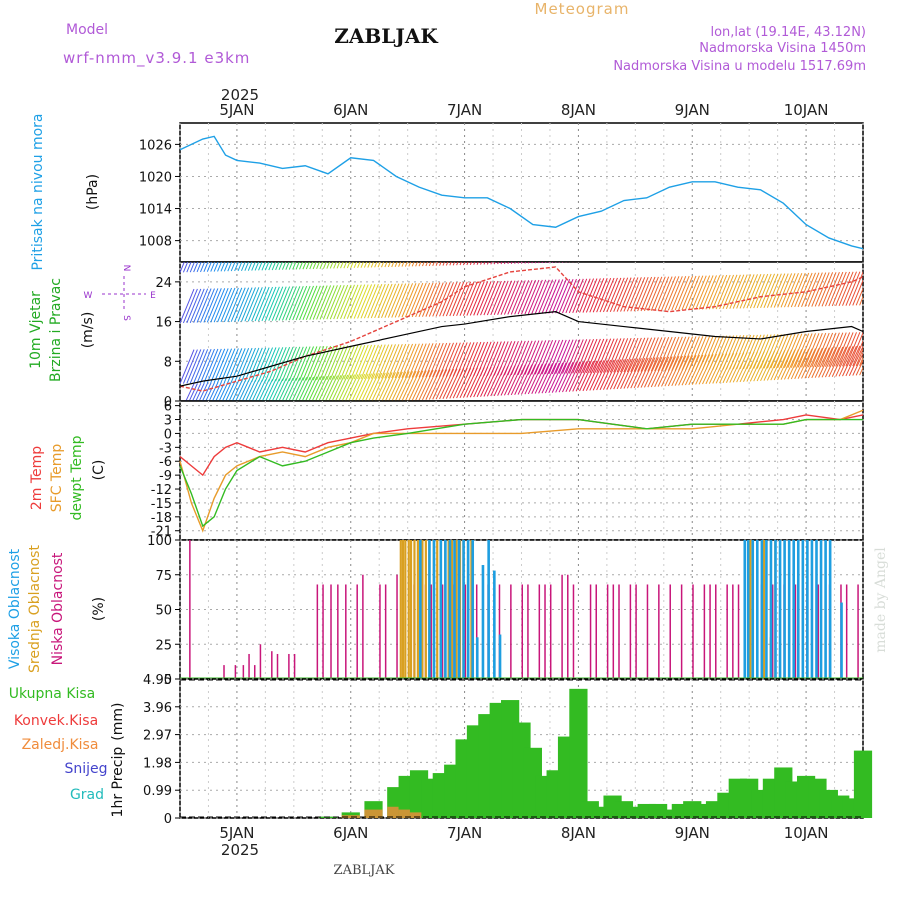 The height and width of the screenshot is (900, 900). Describe the element at coordinates (165, 476) in the screenshot. I see `y-tick-label: -9` at that location.